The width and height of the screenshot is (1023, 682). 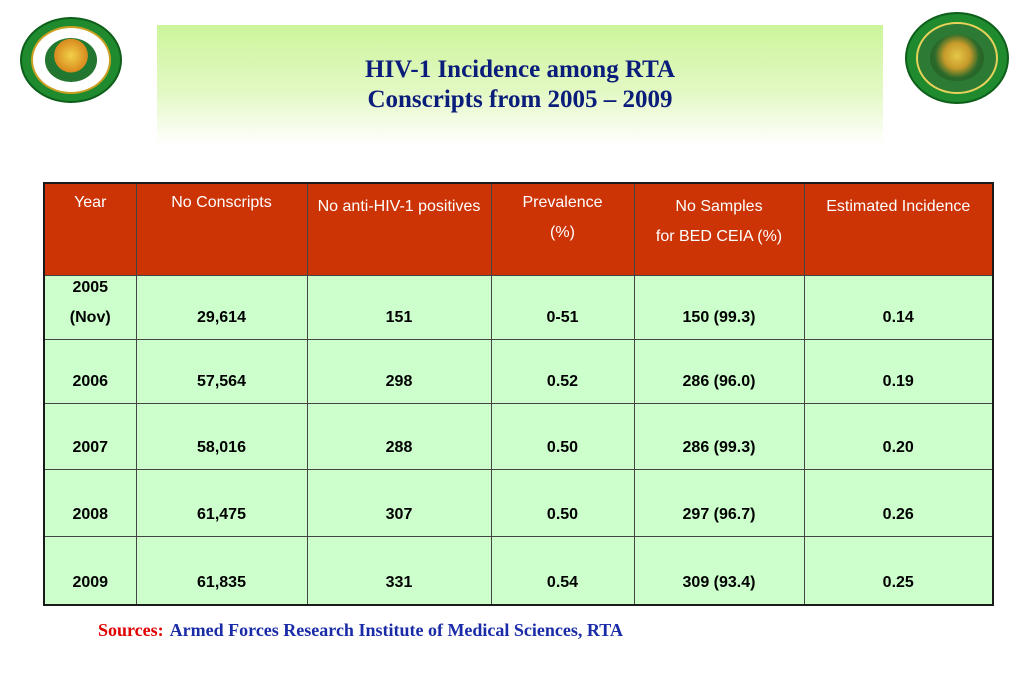 What do you see at coordinates (719, 436) in the screenshot?
I see `cell-samples: 286 (99.3)` at bounding box center [719, 436].